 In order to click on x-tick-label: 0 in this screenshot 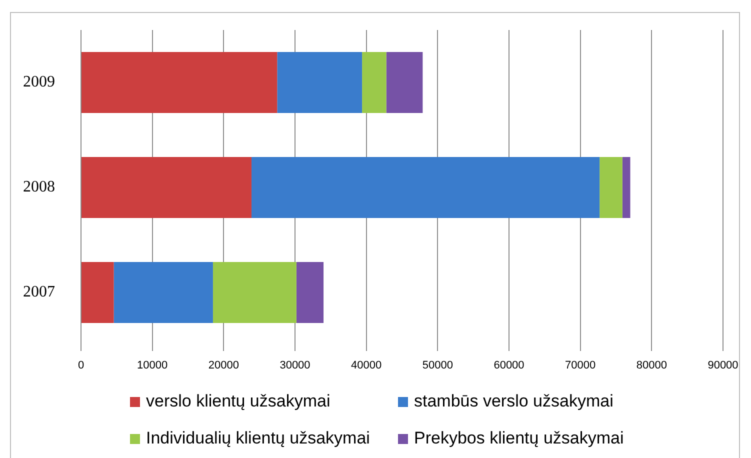, I will do `click(81, 366)`.